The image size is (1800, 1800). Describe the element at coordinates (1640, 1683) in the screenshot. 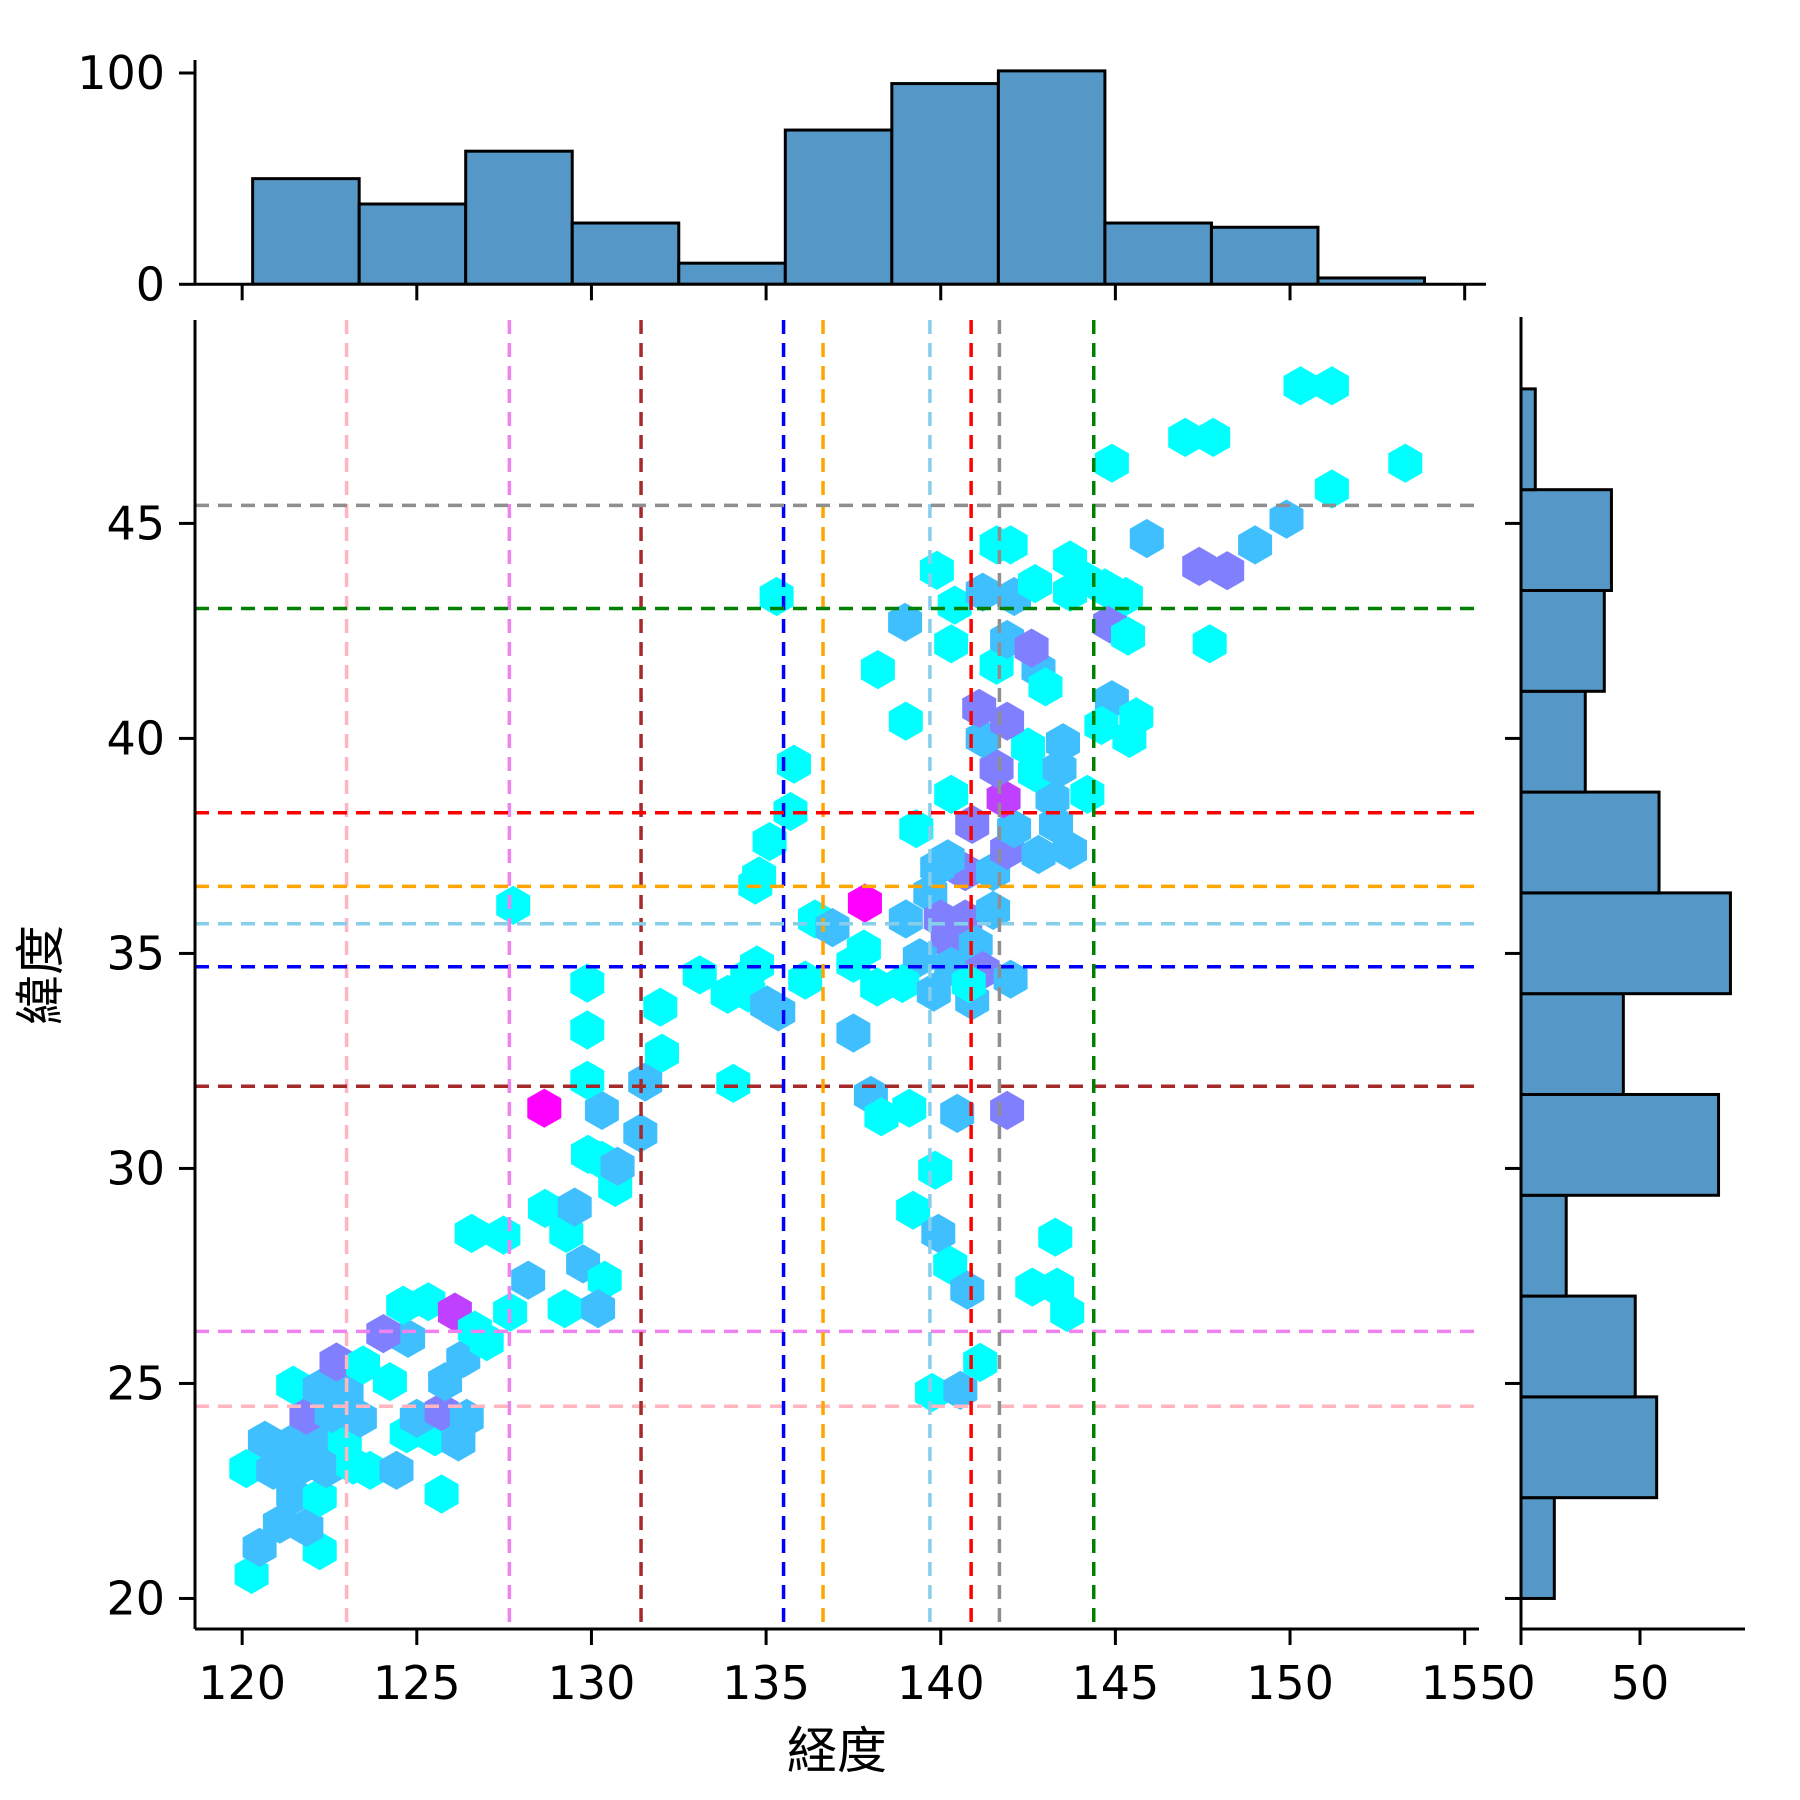

I see `tick-label: 50` at that location.